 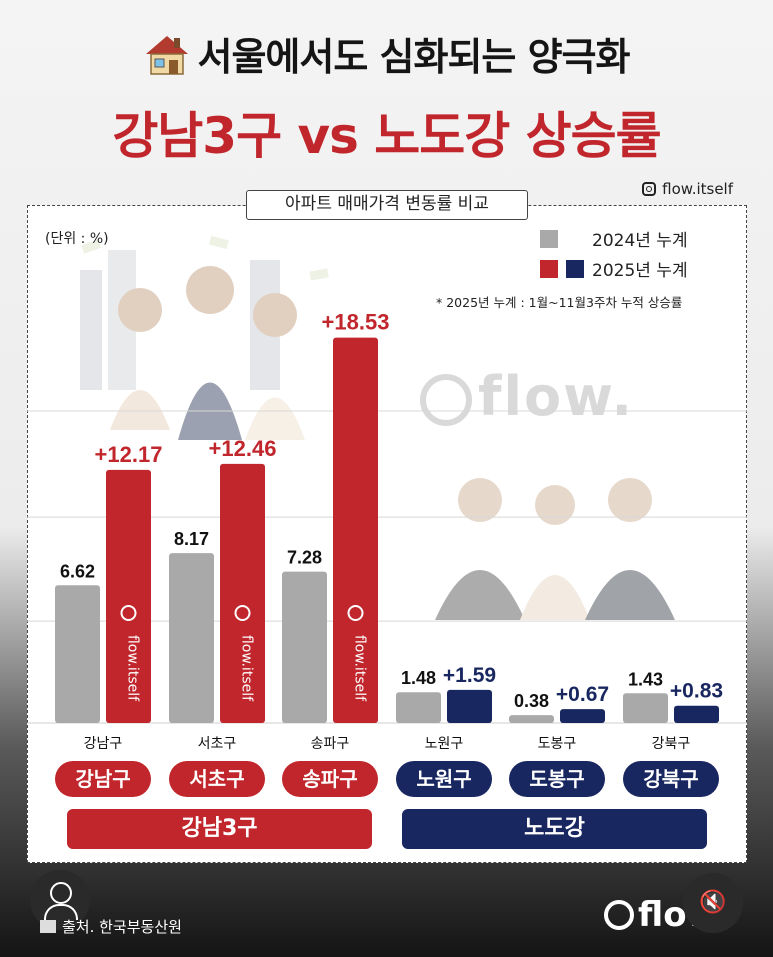 I want to click on data-label-2024: 1.43, so click(x=645, y=679).